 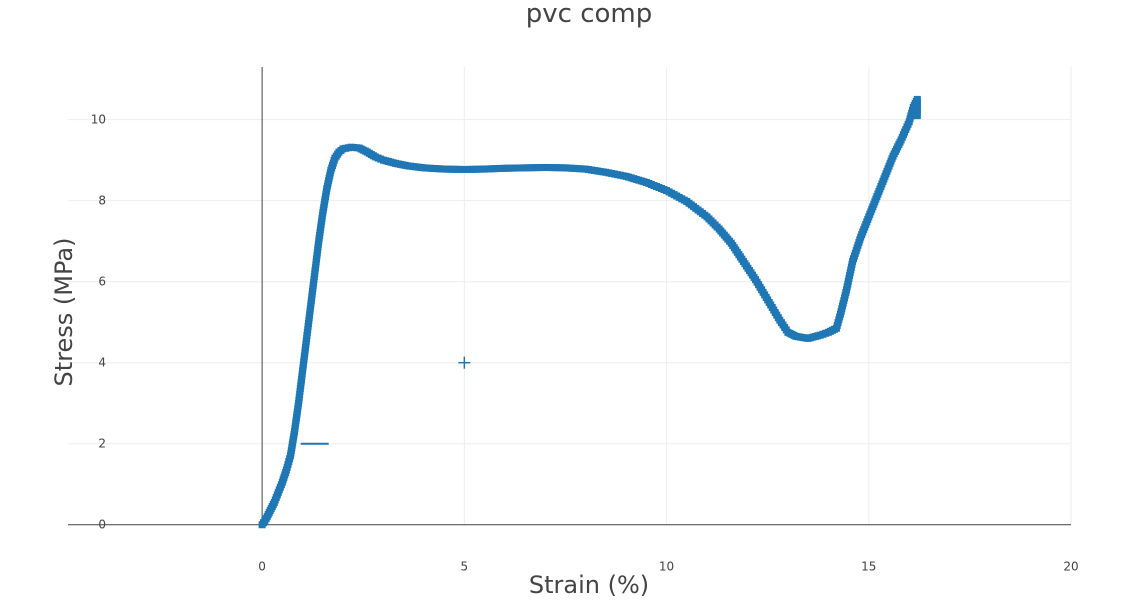 What do you see at coordinates (102, 363) in the screenshot?
I see `y-tick-label: 4` at bounding box center [102, 363].